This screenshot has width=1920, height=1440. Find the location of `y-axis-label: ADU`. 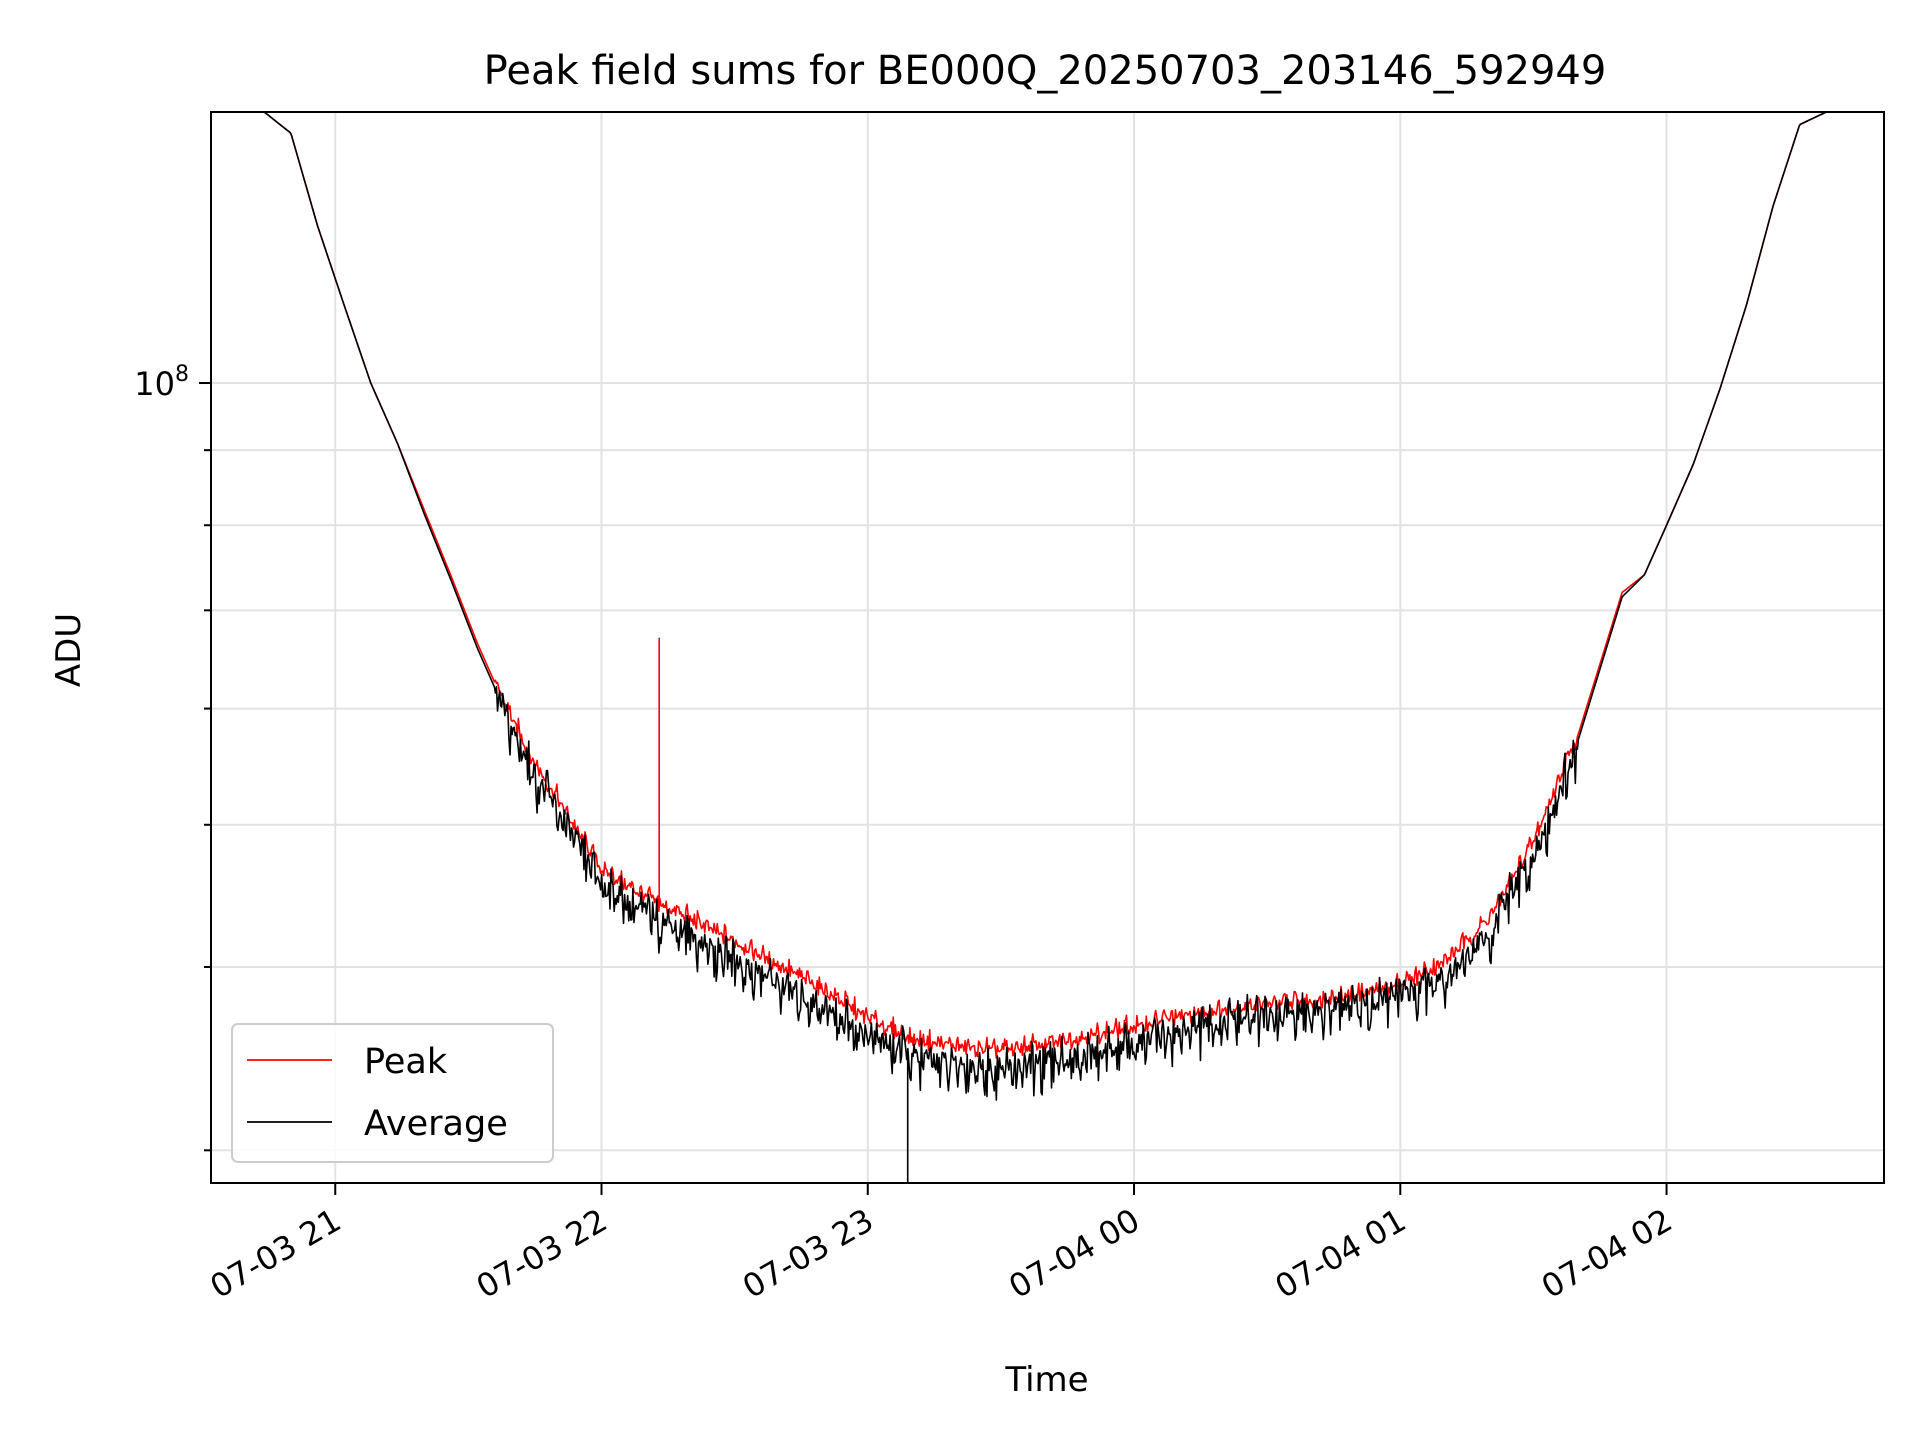

y-axis-label: ADU is located at coordinates (69, 650).